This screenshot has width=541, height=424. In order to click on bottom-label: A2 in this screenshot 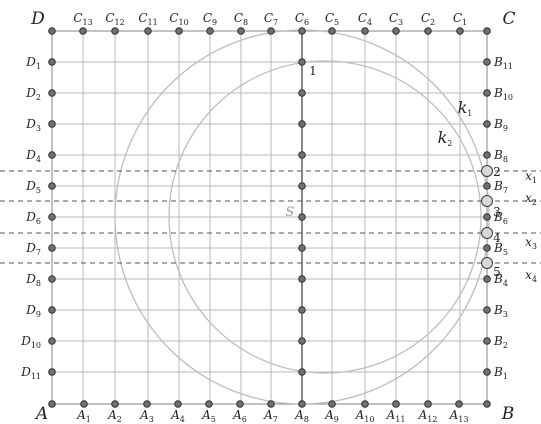, I will do `click(114, 416)`.